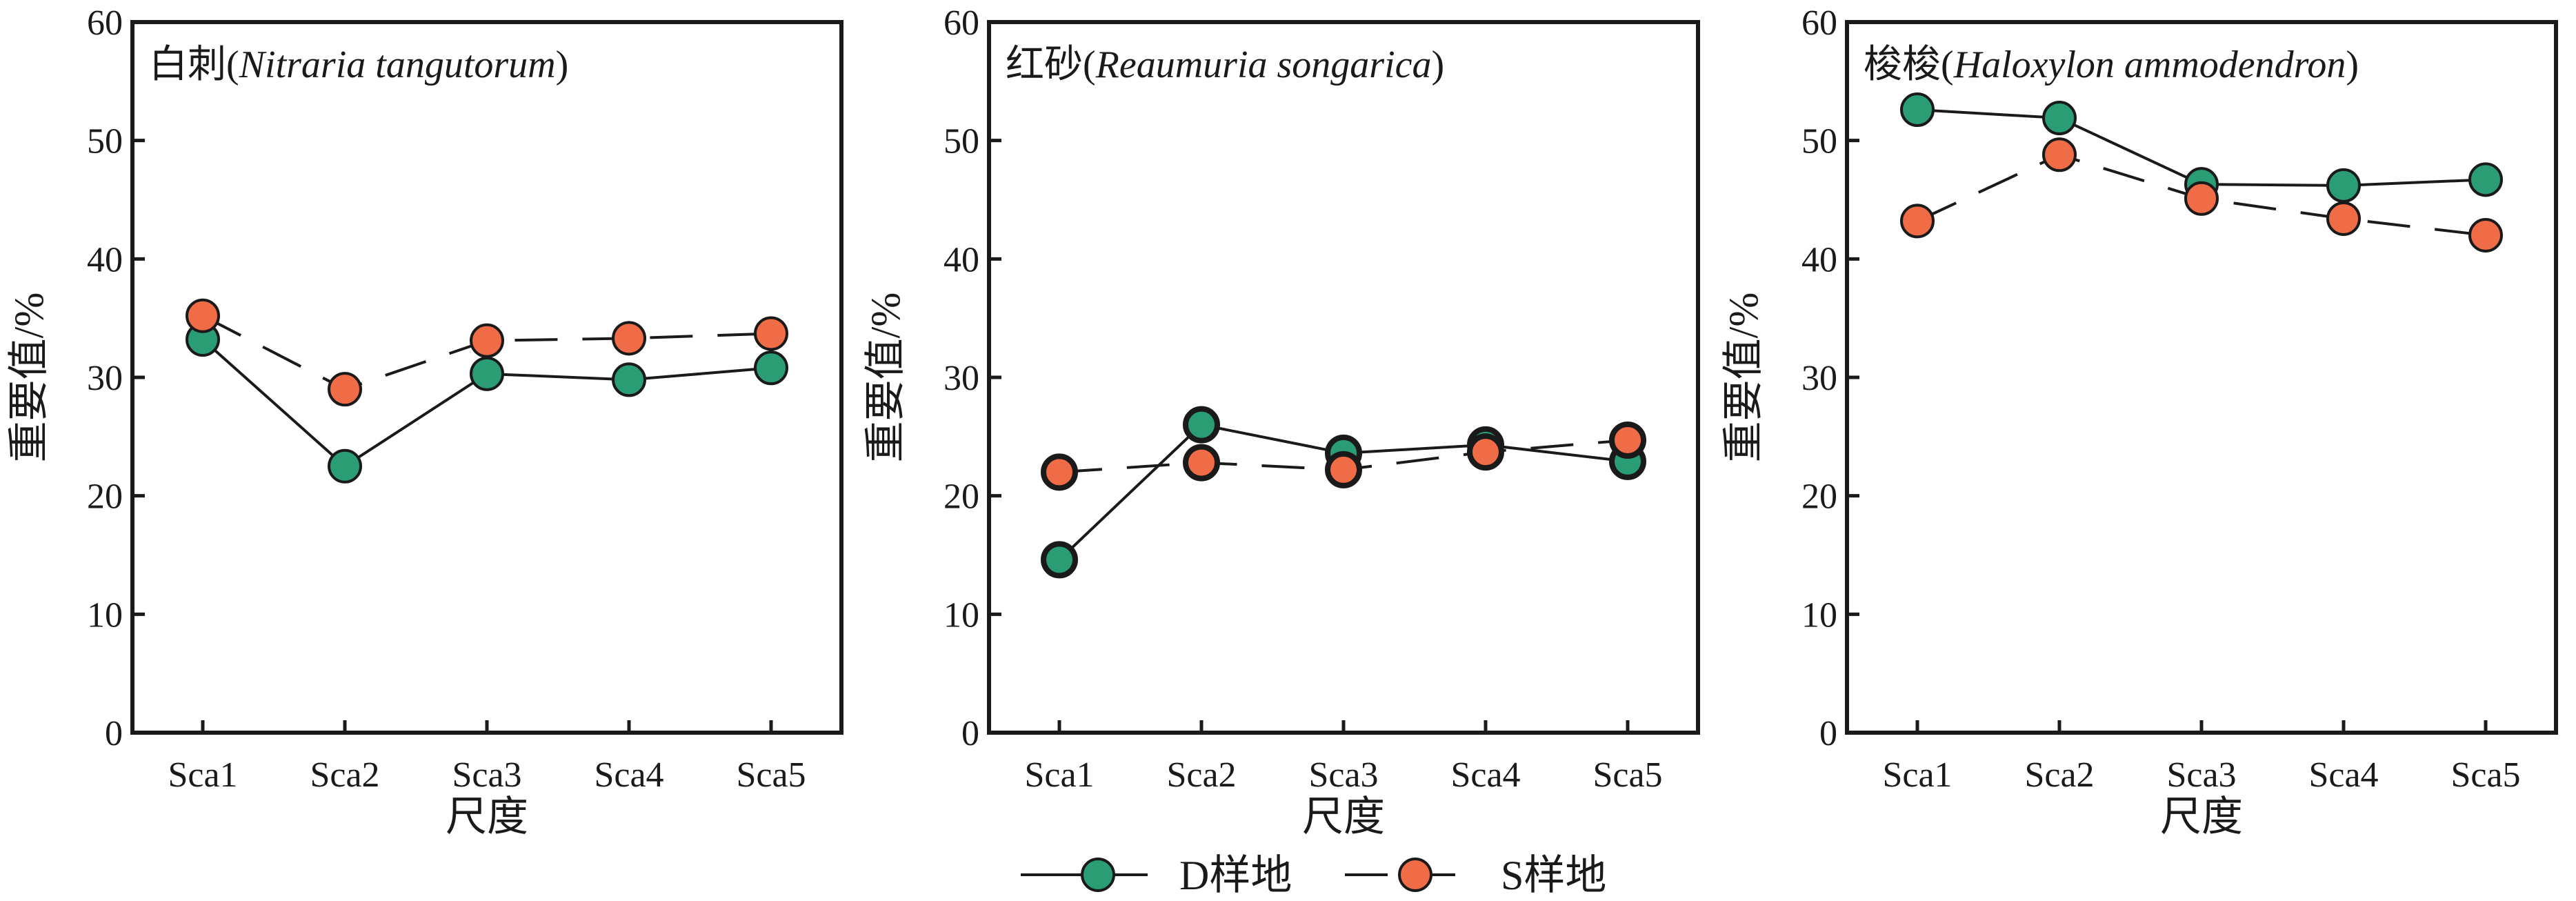 This screenshot has width=2576, height=901. Describe the element at coordinates (1553, 875) in the screenshot. I see `legend-label-S: S样地` at that location.